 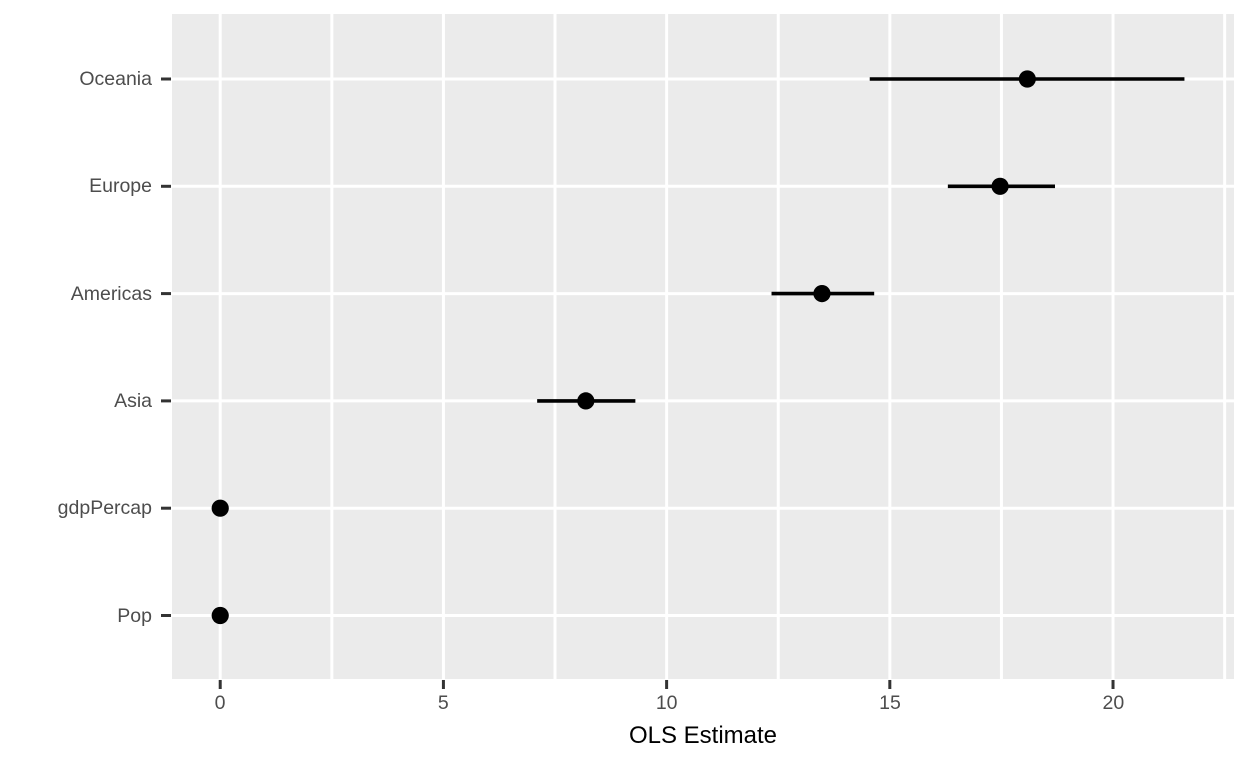 What do you see at coordinates (133, 400) in the screenshot?
I see `y-axis-label-asia: Asia` at bounding box center [133, 400].